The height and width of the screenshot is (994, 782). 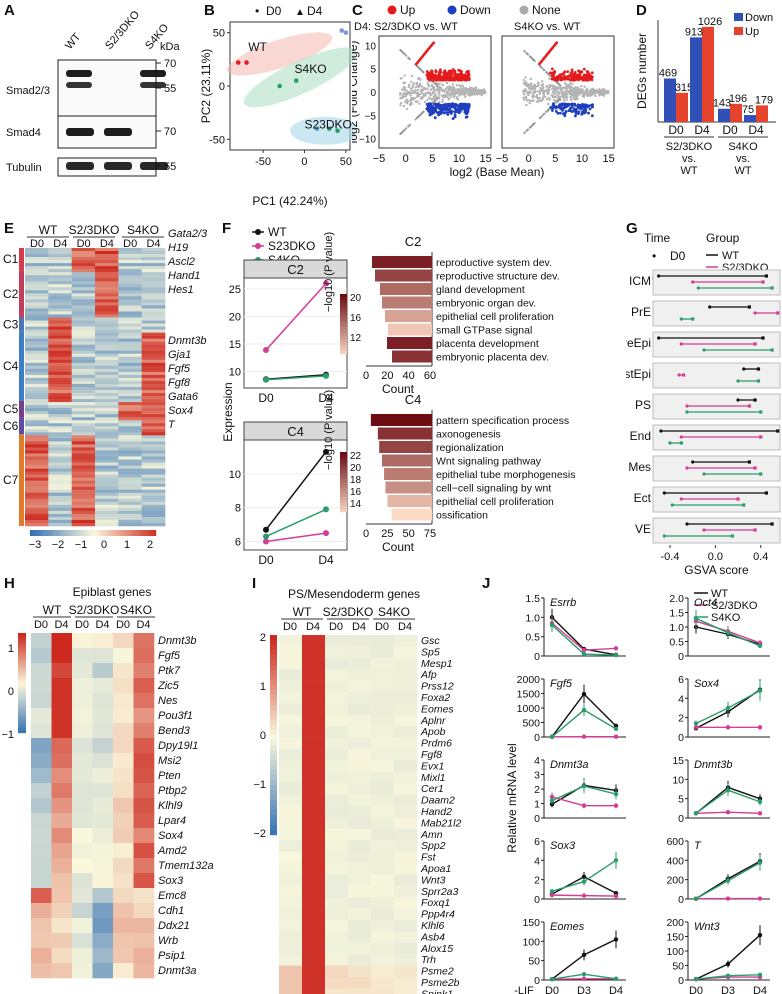 What do you see at coordinates (537, 738) in the screenshot?
I see `y-tick-label: 0` at bounding box center [537, 738].